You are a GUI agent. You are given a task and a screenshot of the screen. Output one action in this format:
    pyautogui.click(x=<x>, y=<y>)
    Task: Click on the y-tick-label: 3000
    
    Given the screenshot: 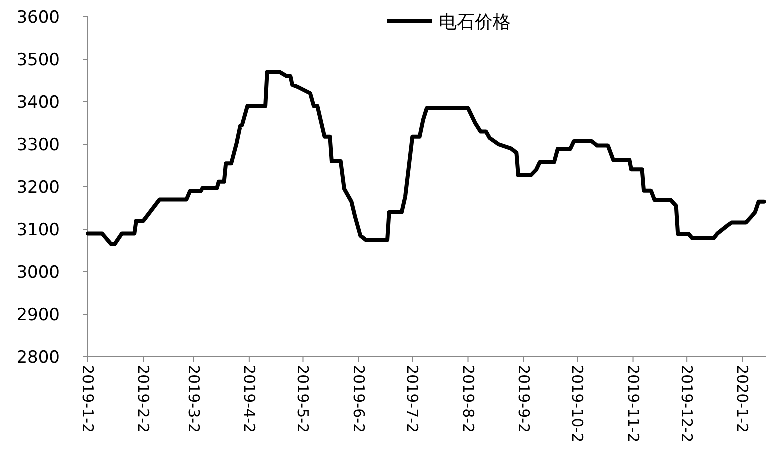 What is the action you would take?
    pyautogui.click(x=38, y=273)
    